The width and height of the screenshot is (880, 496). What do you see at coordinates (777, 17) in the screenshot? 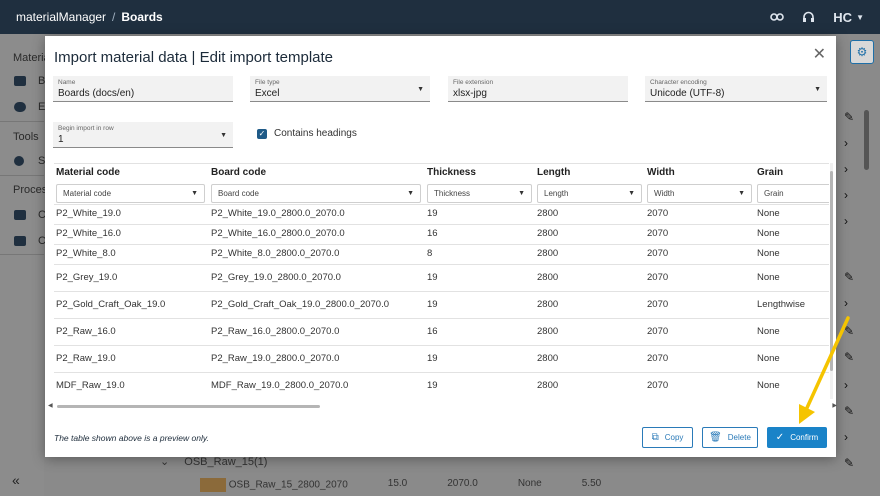
I see `link-icon` at bounding box center [777, 17].